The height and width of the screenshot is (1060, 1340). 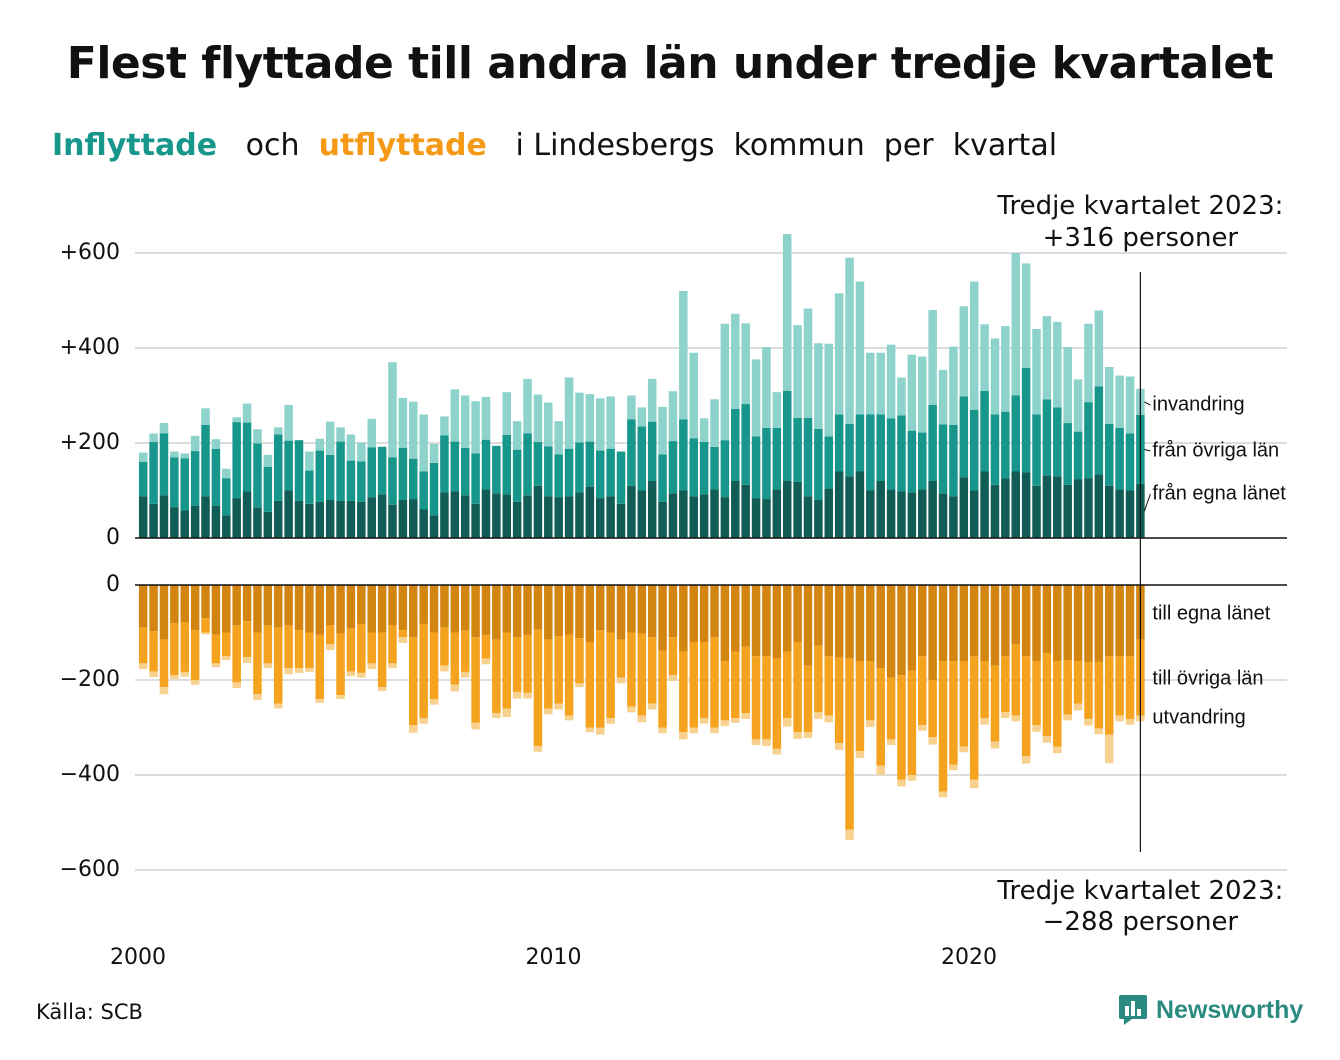 I want to click on y-tick-label-top: 0, so click(x=113, y=537).